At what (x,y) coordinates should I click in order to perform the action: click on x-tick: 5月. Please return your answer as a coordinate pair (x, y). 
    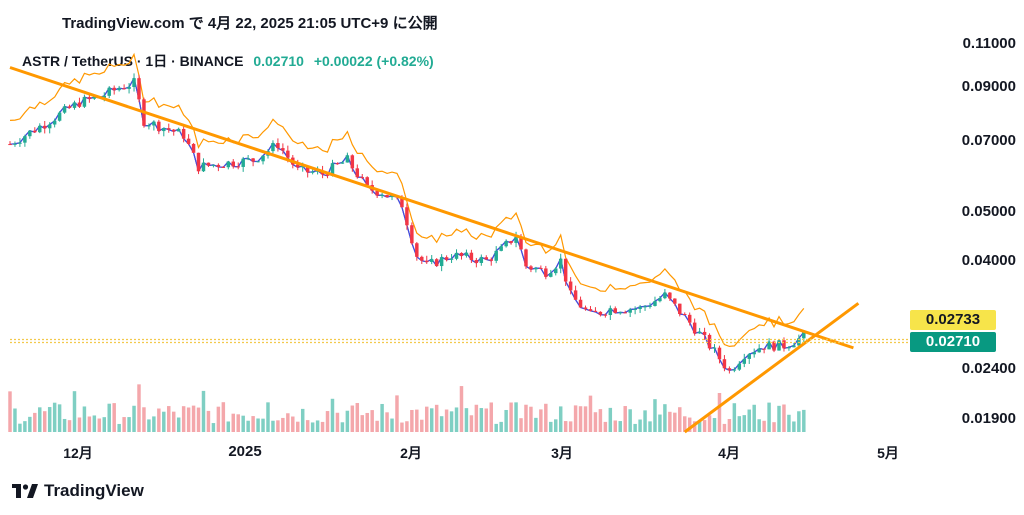
    Looking at the image, I should click on (888, 453).